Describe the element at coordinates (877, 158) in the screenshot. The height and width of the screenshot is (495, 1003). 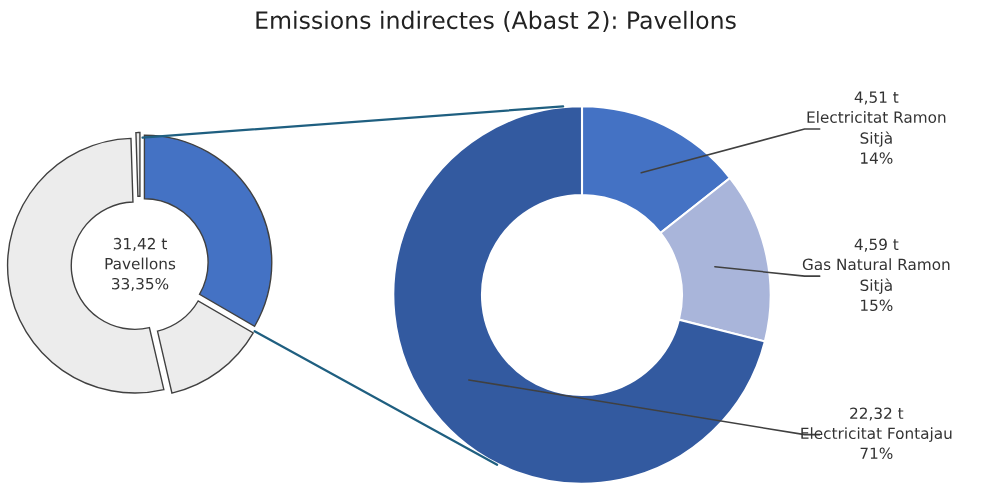
I see `text: 14%` at that location.